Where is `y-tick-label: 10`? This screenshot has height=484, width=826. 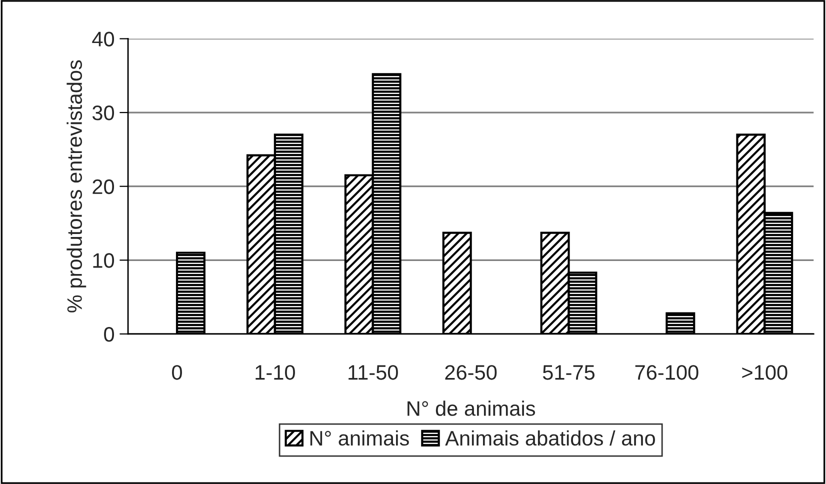 y-tick-label: 10 is located at coordinates (103, 260).